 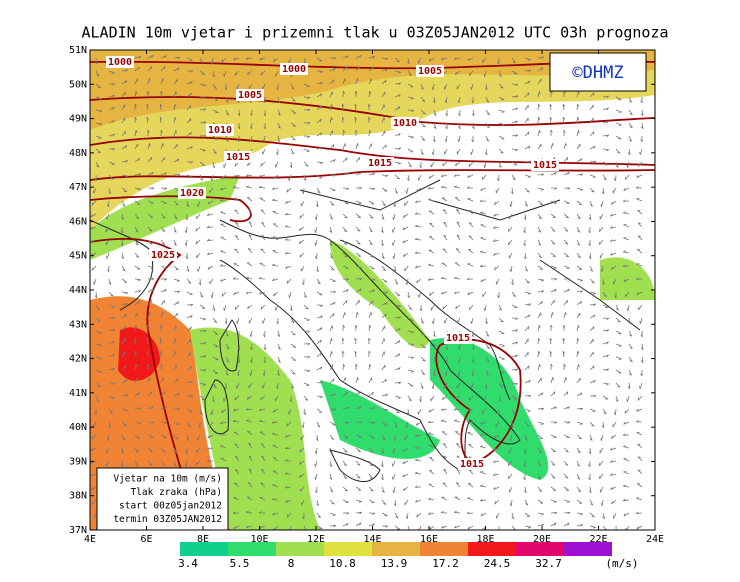 I want to click on lat-label: 37N, so click(x=78, y=530).